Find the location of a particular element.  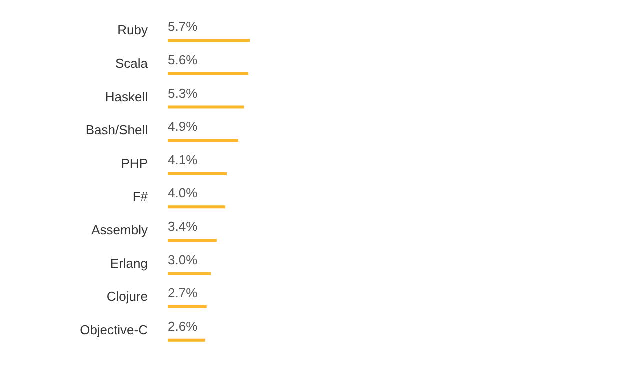

data-label: 4.0% is located at coordinates (183, 193).